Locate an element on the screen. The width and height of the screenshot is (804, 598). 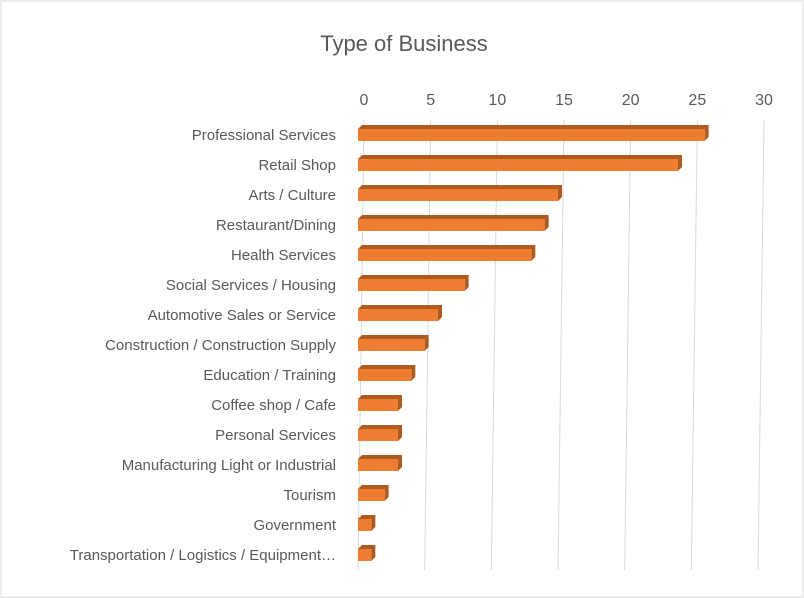
y-tick-label: Professional Services is located at coordinates (264, 135).